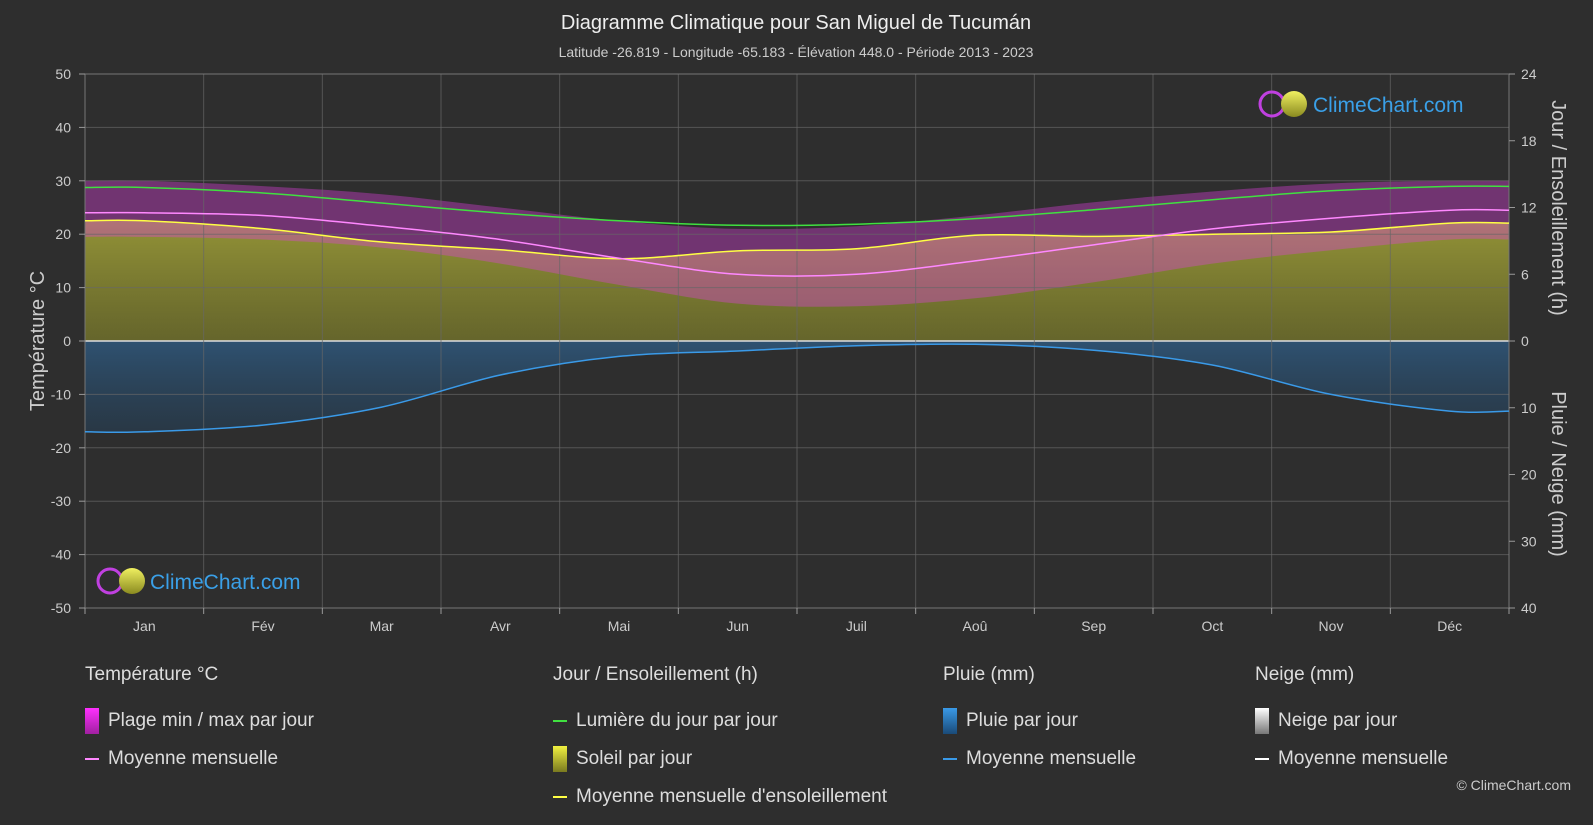 The image size is (1593, 825). Describe the element at coordinates (63, 288) in the screenshot. I see `left-tick-label: 10` at that location.